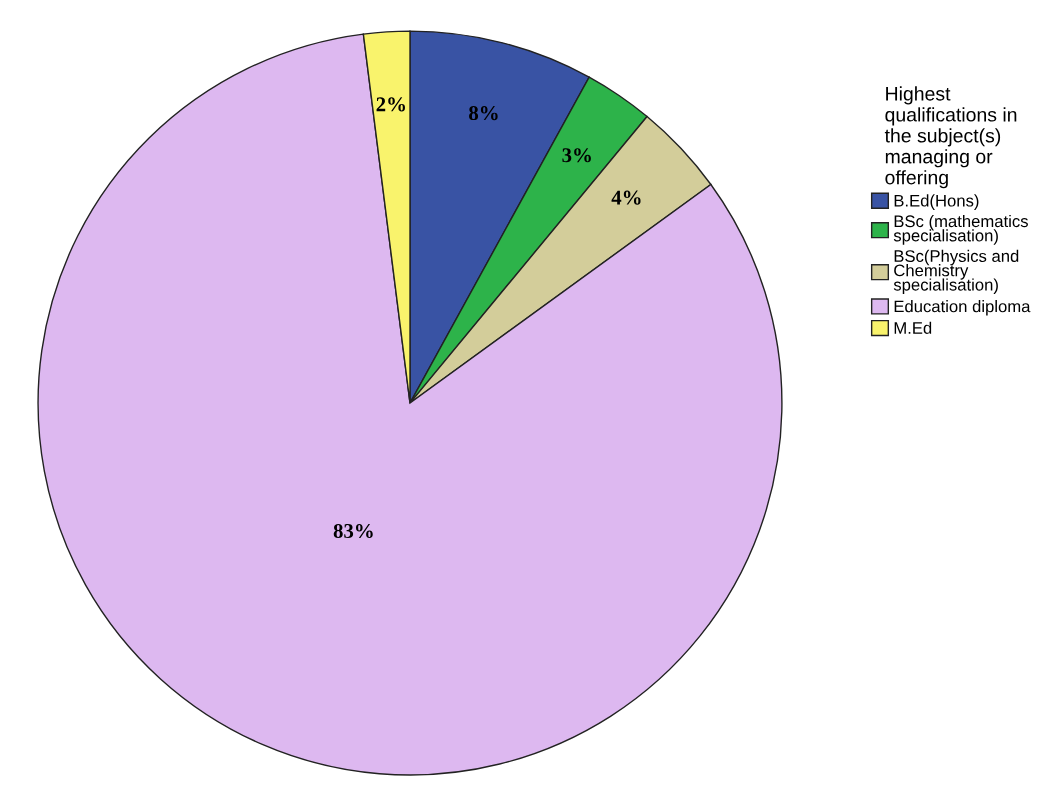 The image size is (1056, 793). Describe the element at coordinates (960, 229) in the screenshot. I see `legend-label: BSc (mathematics specialisation)` at that location.